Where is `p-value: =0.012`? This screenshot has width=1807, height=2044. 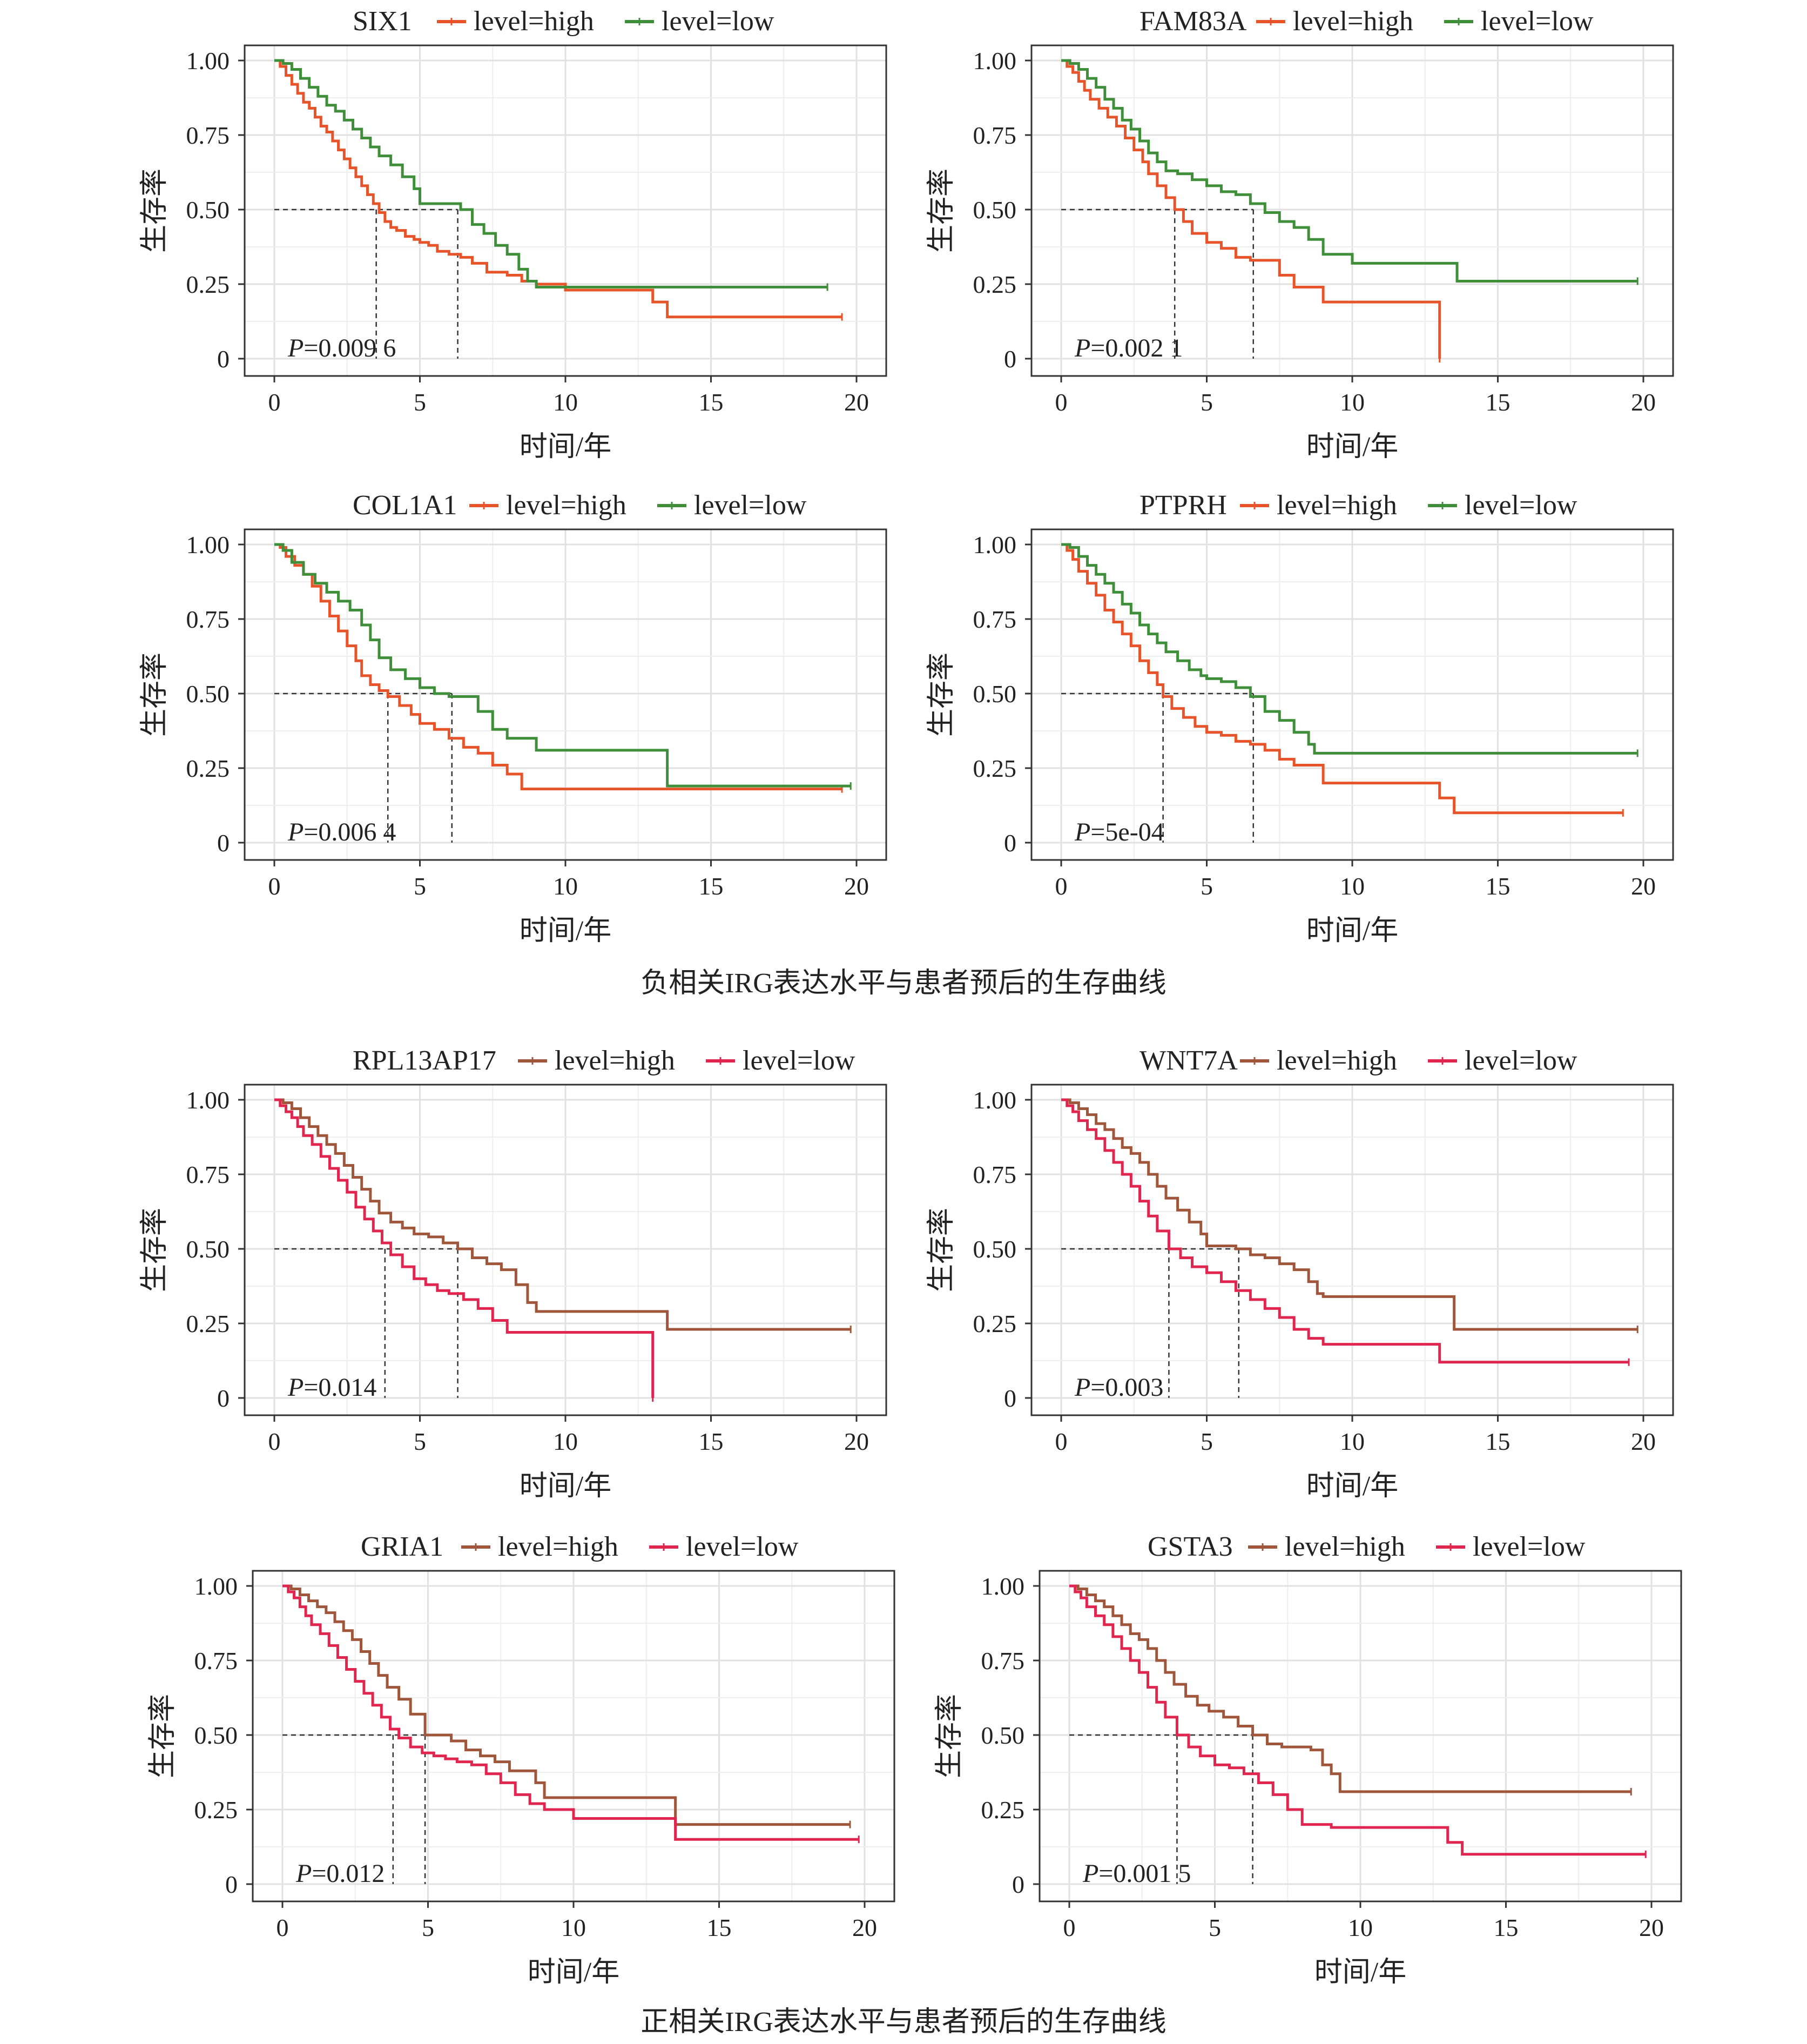 p-value: =0.012 is located at coordinates (348, 1873).